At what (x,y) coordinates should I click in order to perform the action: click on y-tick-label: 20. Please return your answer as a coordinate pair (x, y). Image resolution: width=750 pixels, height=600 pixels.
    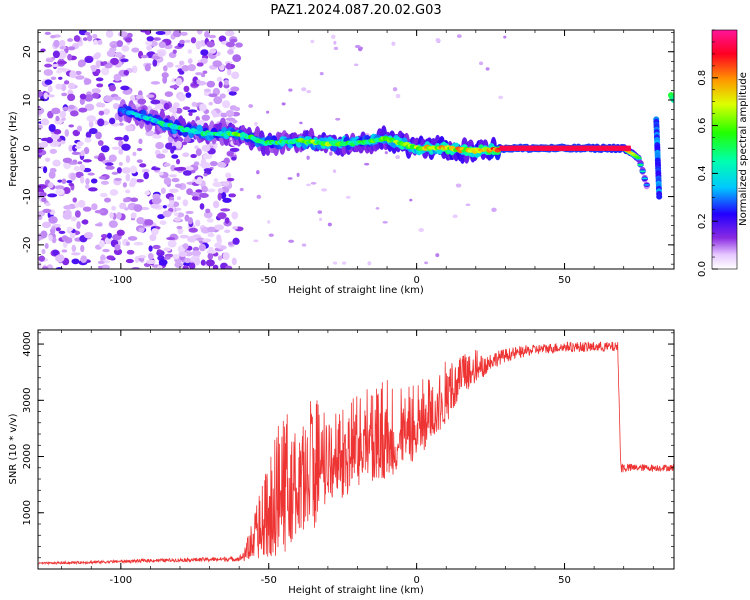
    Looking at the image, I should click on (27, 51).